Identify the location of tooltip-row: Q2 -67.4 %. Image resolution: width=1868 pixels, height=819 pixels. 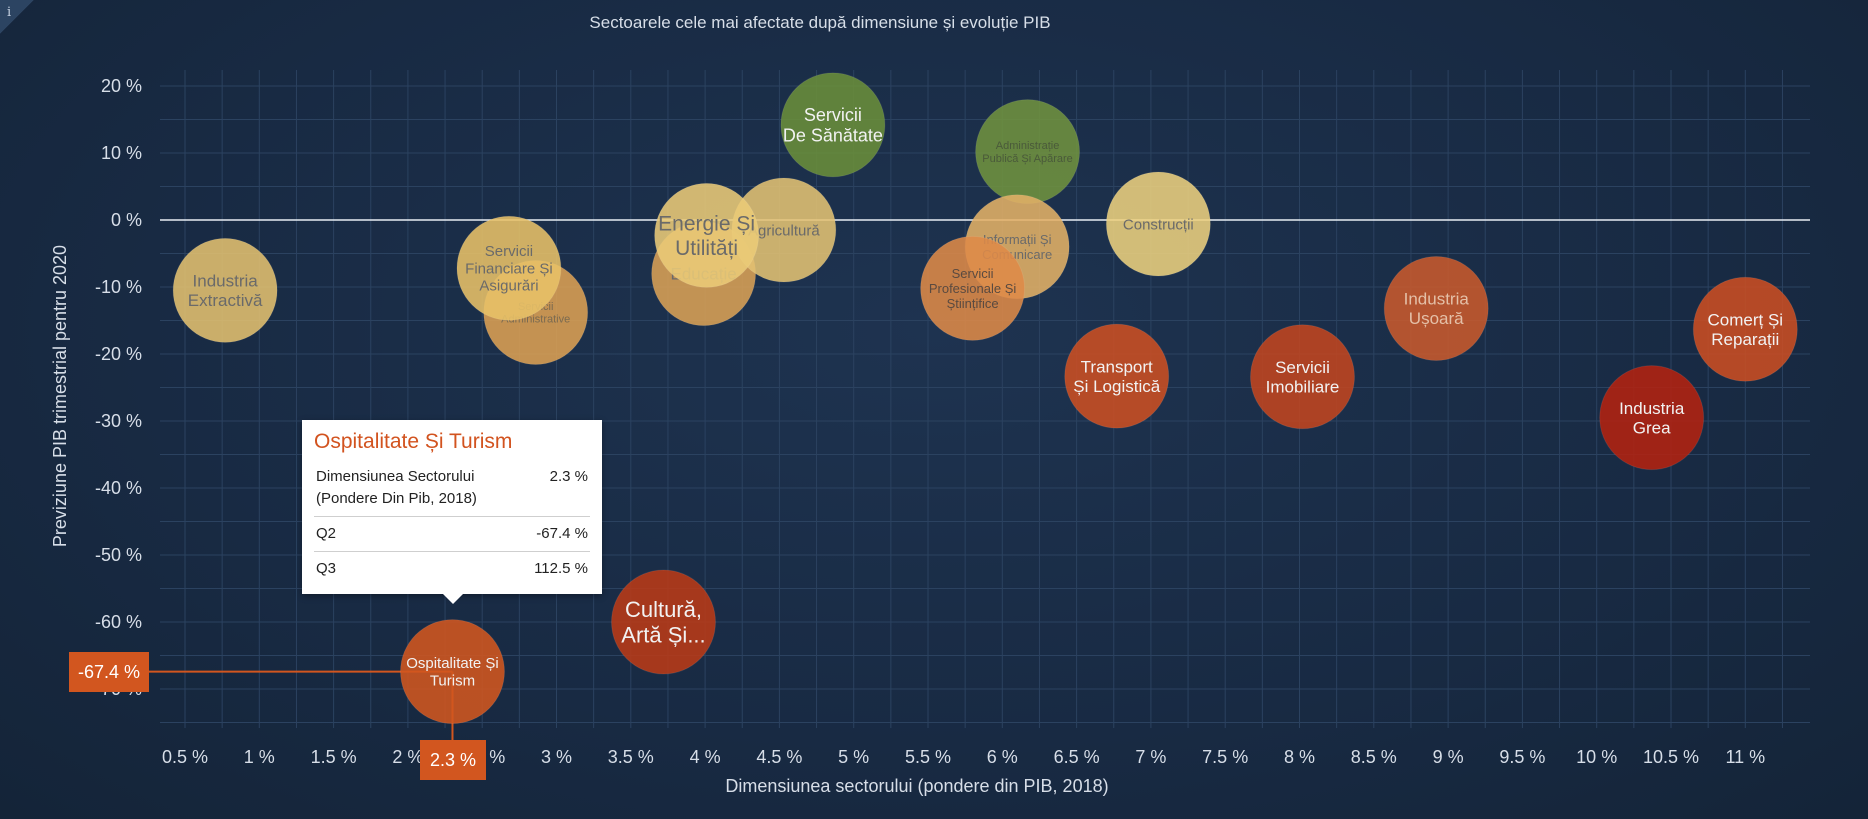
(452, 534).